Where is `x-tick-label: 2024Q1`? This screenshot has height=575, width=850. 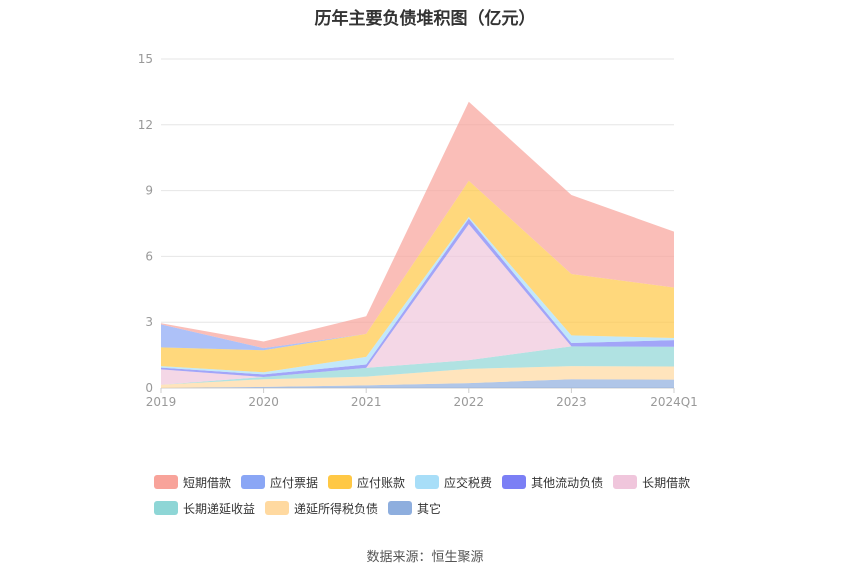
x-tick-label: 2024Q1 is located at coordinates (674, 402).